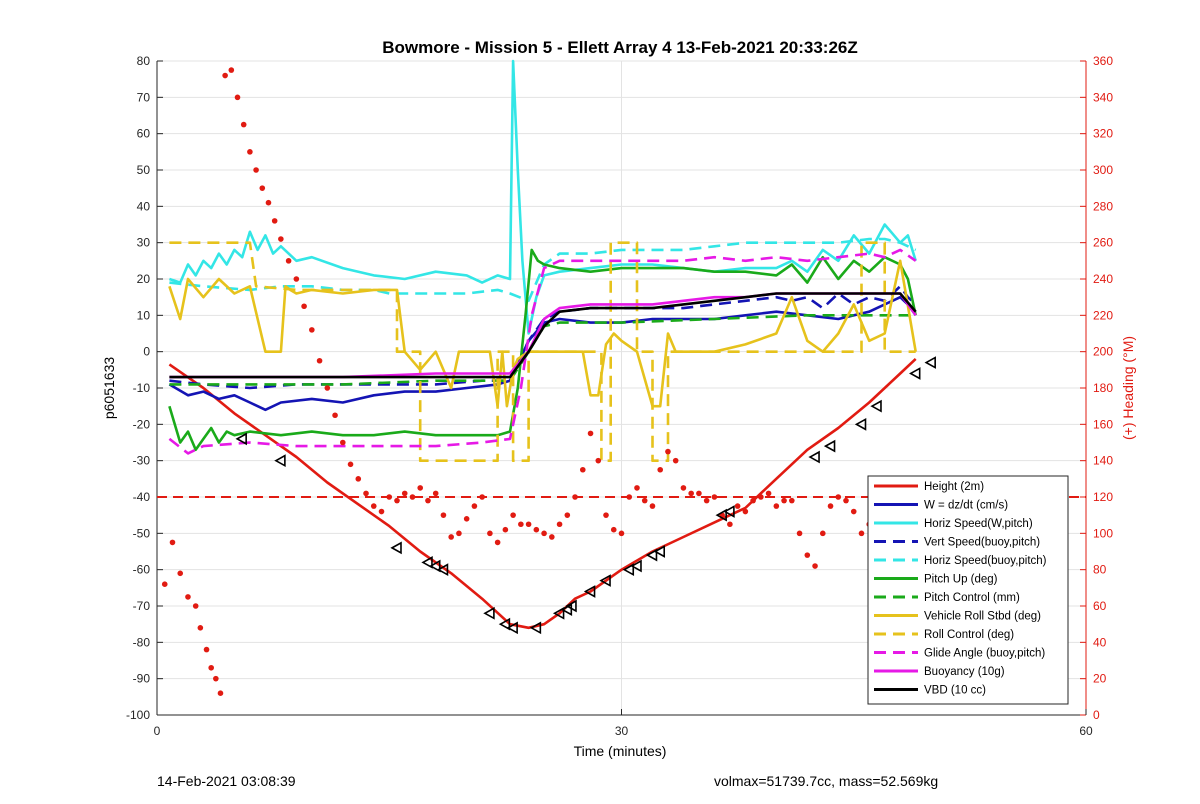 The image size is (1200, 804). I want to click on legend-label-9: Glide Angle (buoy,pitch), so click(984, 654).